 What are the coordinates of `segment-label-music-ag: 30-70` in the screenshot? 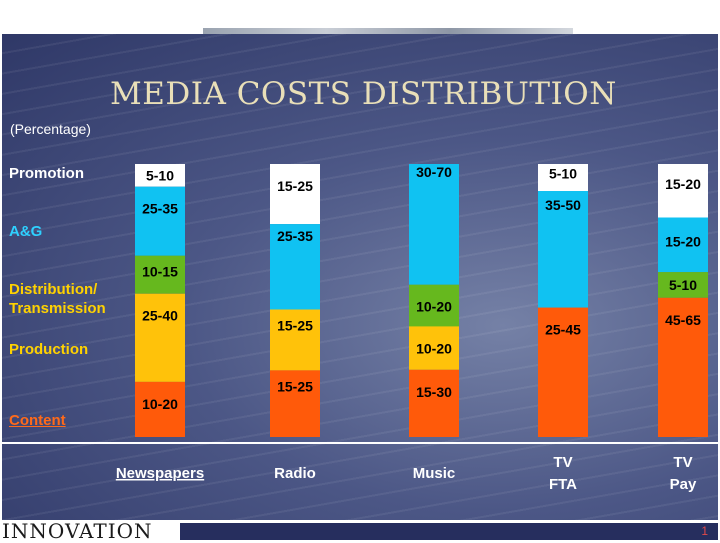 It's located at (434, 172).